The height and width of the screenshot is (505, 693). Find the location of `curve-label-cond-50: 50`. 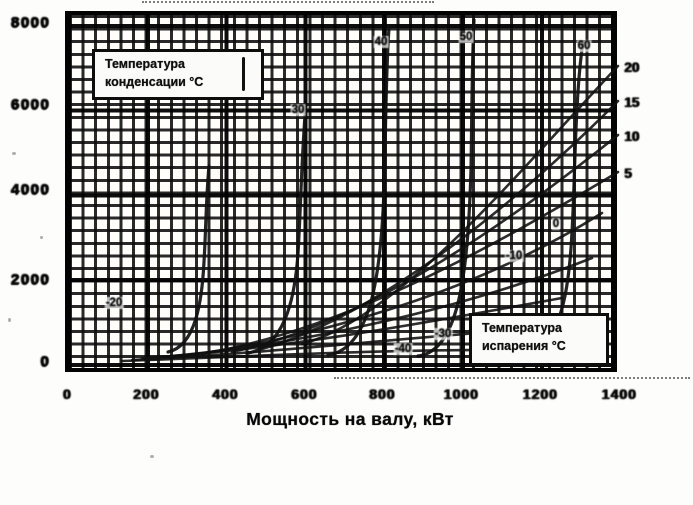

curve-label-cond-50: 50 is located at coordinates (466, 37).